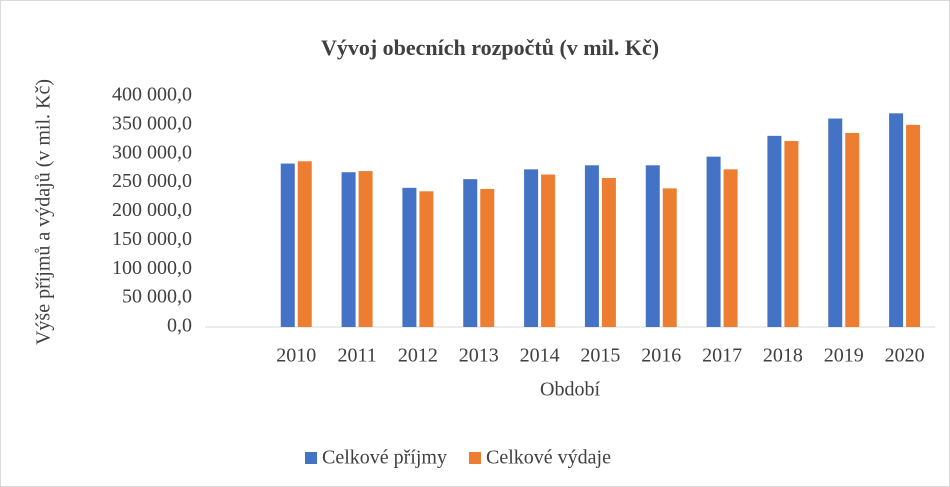  Describe the element at coordinates (152, 95) in the screenshot. I see `y-tick-label: 400 000,0` at that location.